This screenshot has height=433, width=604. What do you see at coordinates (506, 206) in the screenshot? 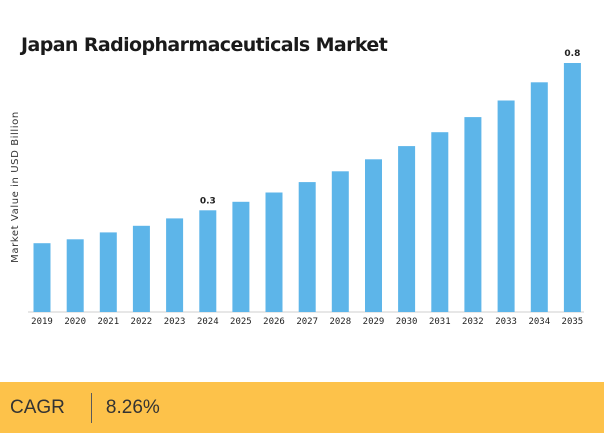
I see `bar-2033` at bounding box center [506, 206].